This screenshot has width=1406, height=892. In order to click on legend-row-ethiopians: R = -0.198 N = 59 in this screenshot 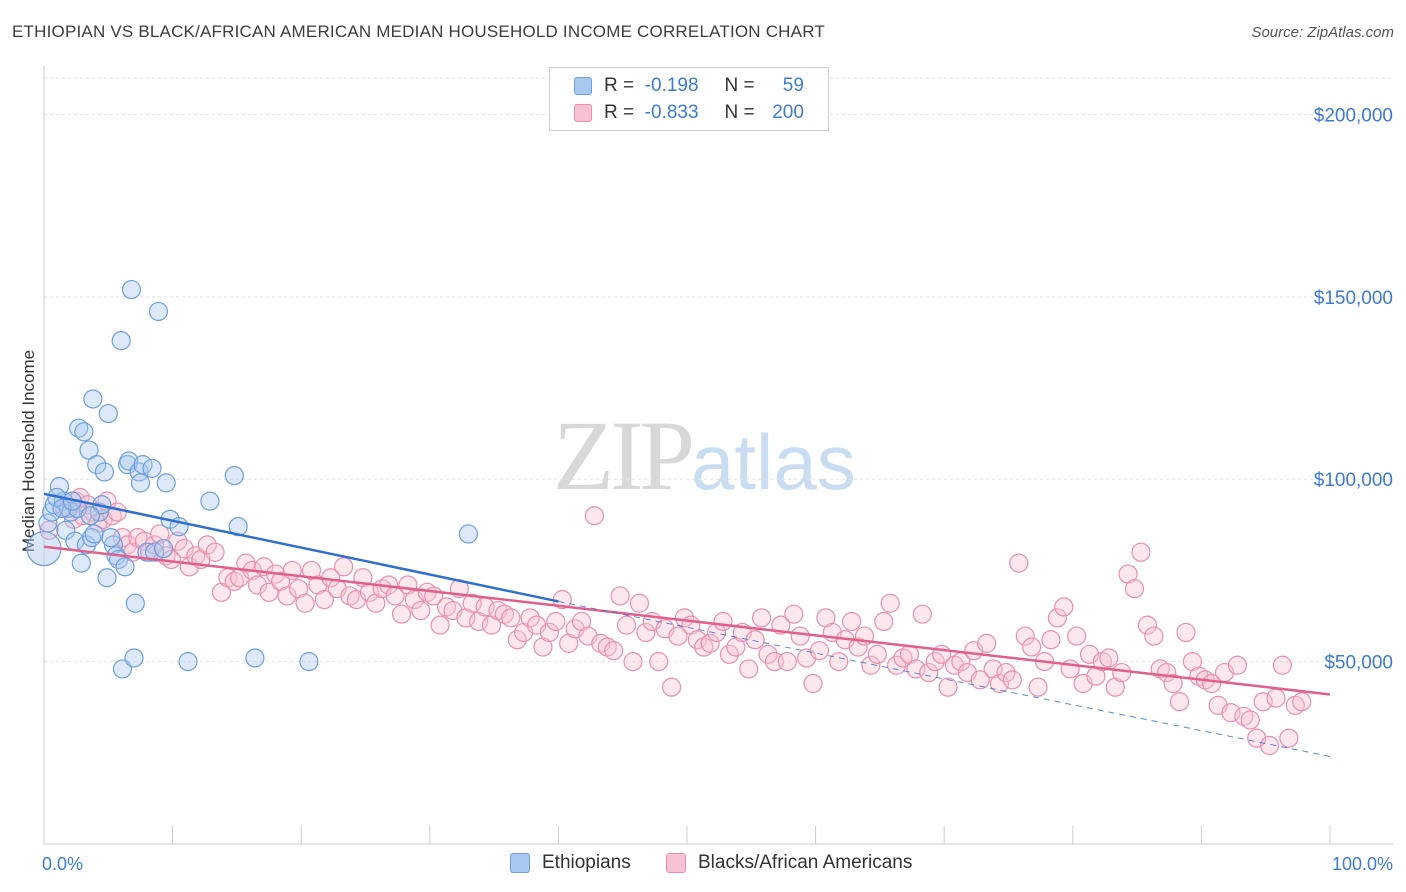, I will do `click(689, 86)`.